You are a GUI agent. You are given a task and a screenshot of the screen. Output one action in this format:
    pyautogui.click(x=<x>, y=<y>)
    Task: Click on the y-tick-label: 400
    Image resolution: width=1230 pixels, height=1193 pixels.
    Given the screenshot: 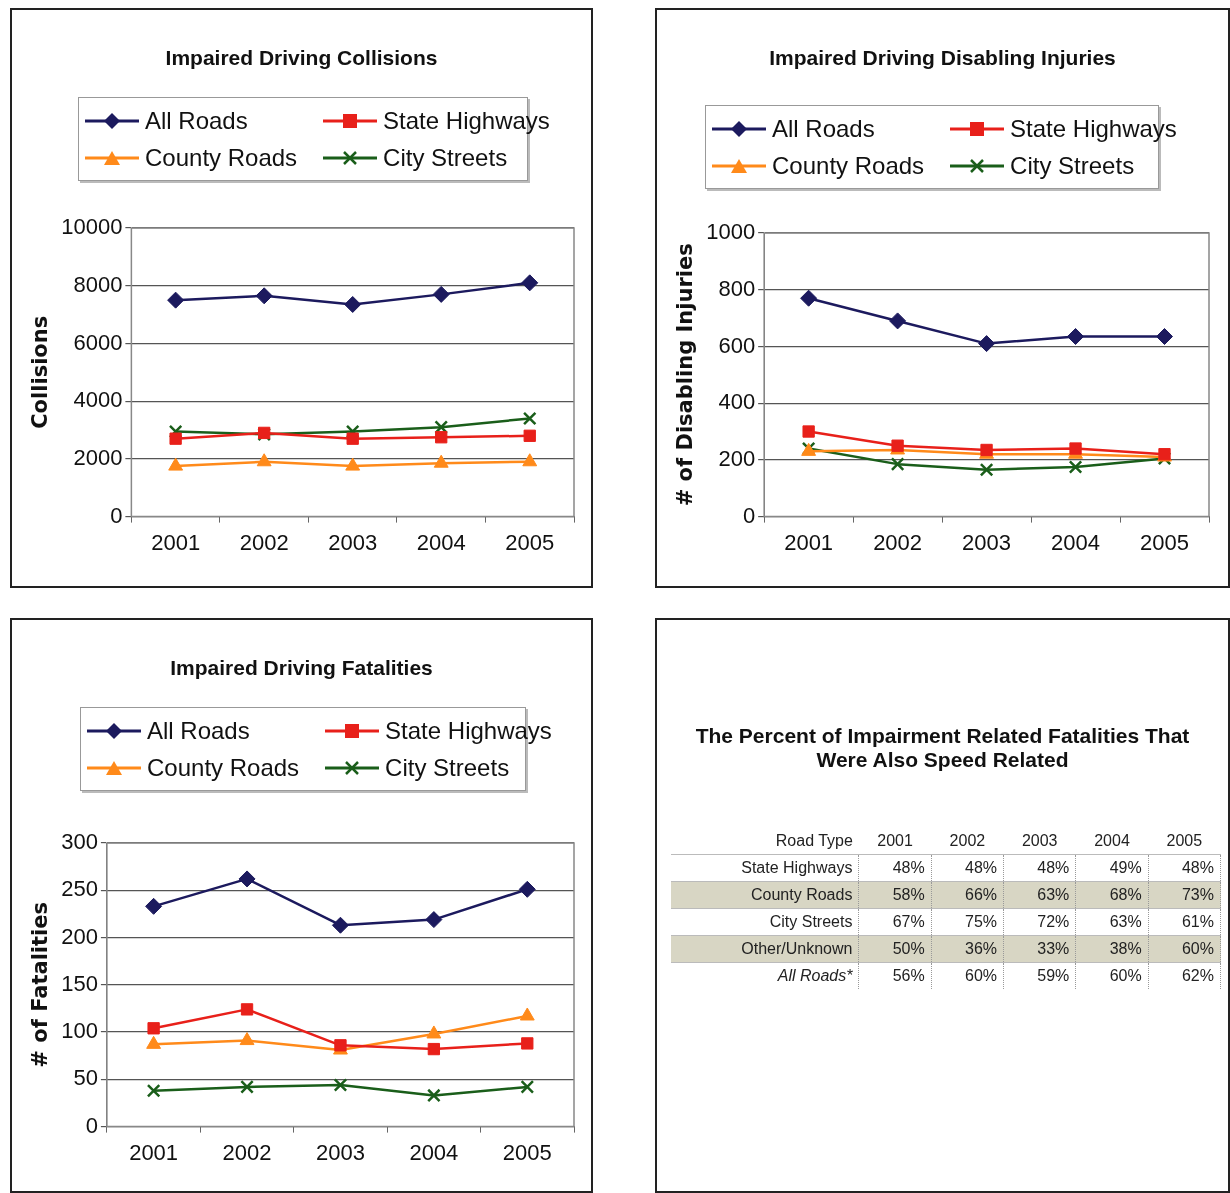 What is the action you would take?
    pyautogui.click(x=737, y=402)
    